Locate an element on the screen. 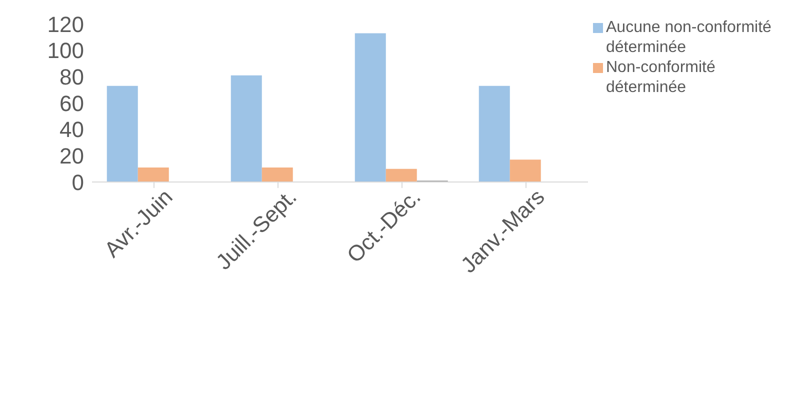  legend-label: Aucune non-conformité déterminée is located at coordinates (689, 38).